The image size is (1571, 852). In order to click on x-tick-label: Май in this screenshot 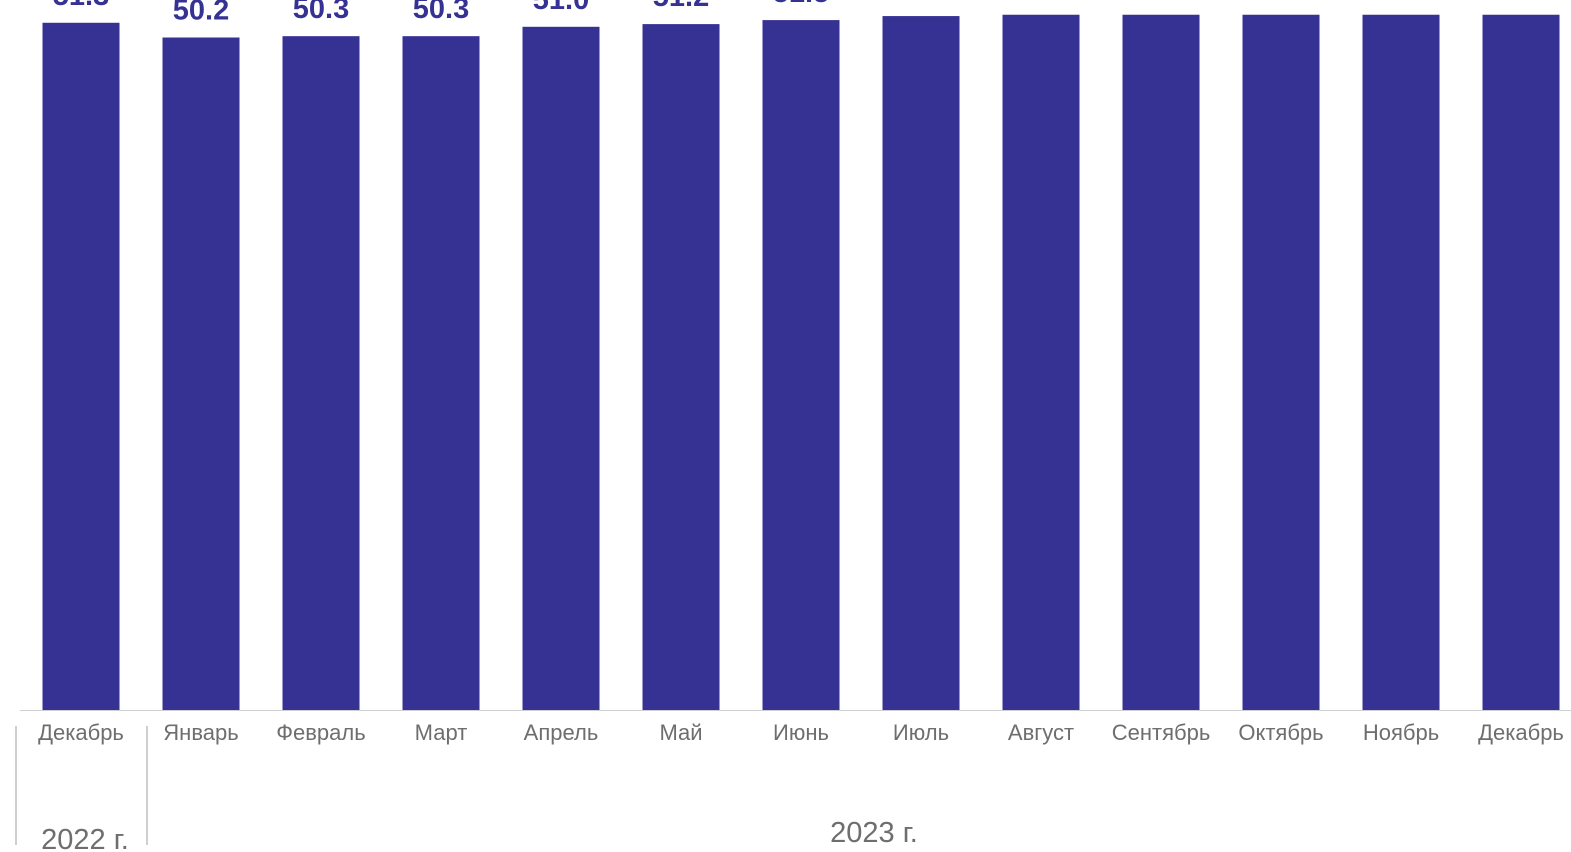, I will do `click(680, 732)`.